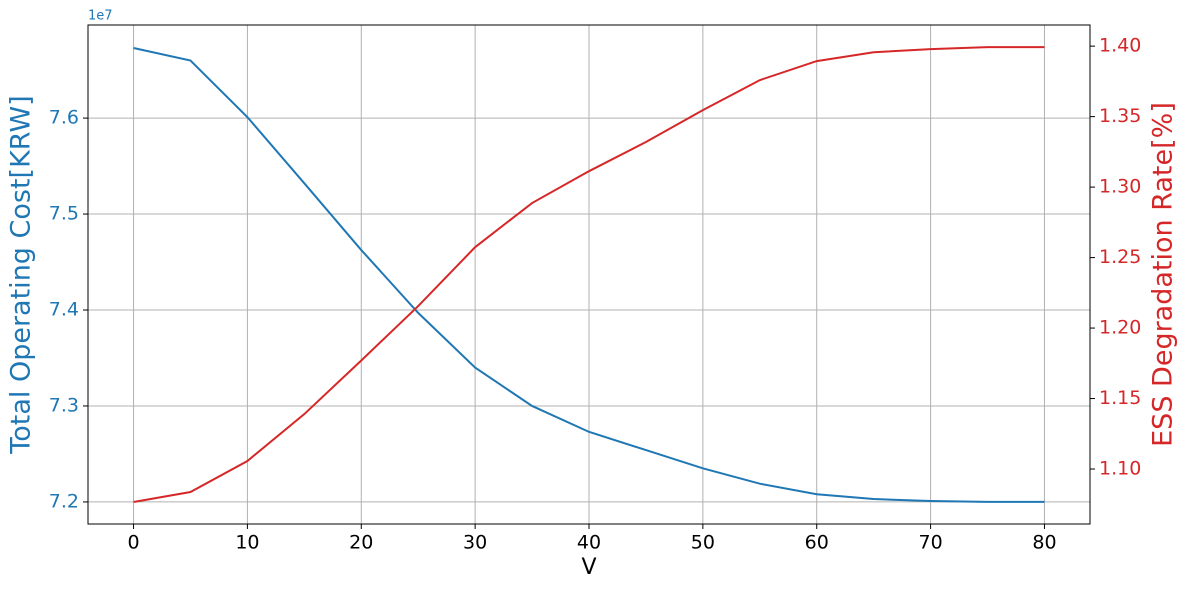 This screenshot has height=590, width=1189. What do you see at coordinates (1120, 187) in the screenshot?
I see `y2-tick-label: 1.30` at bounding box center [1120, 187].